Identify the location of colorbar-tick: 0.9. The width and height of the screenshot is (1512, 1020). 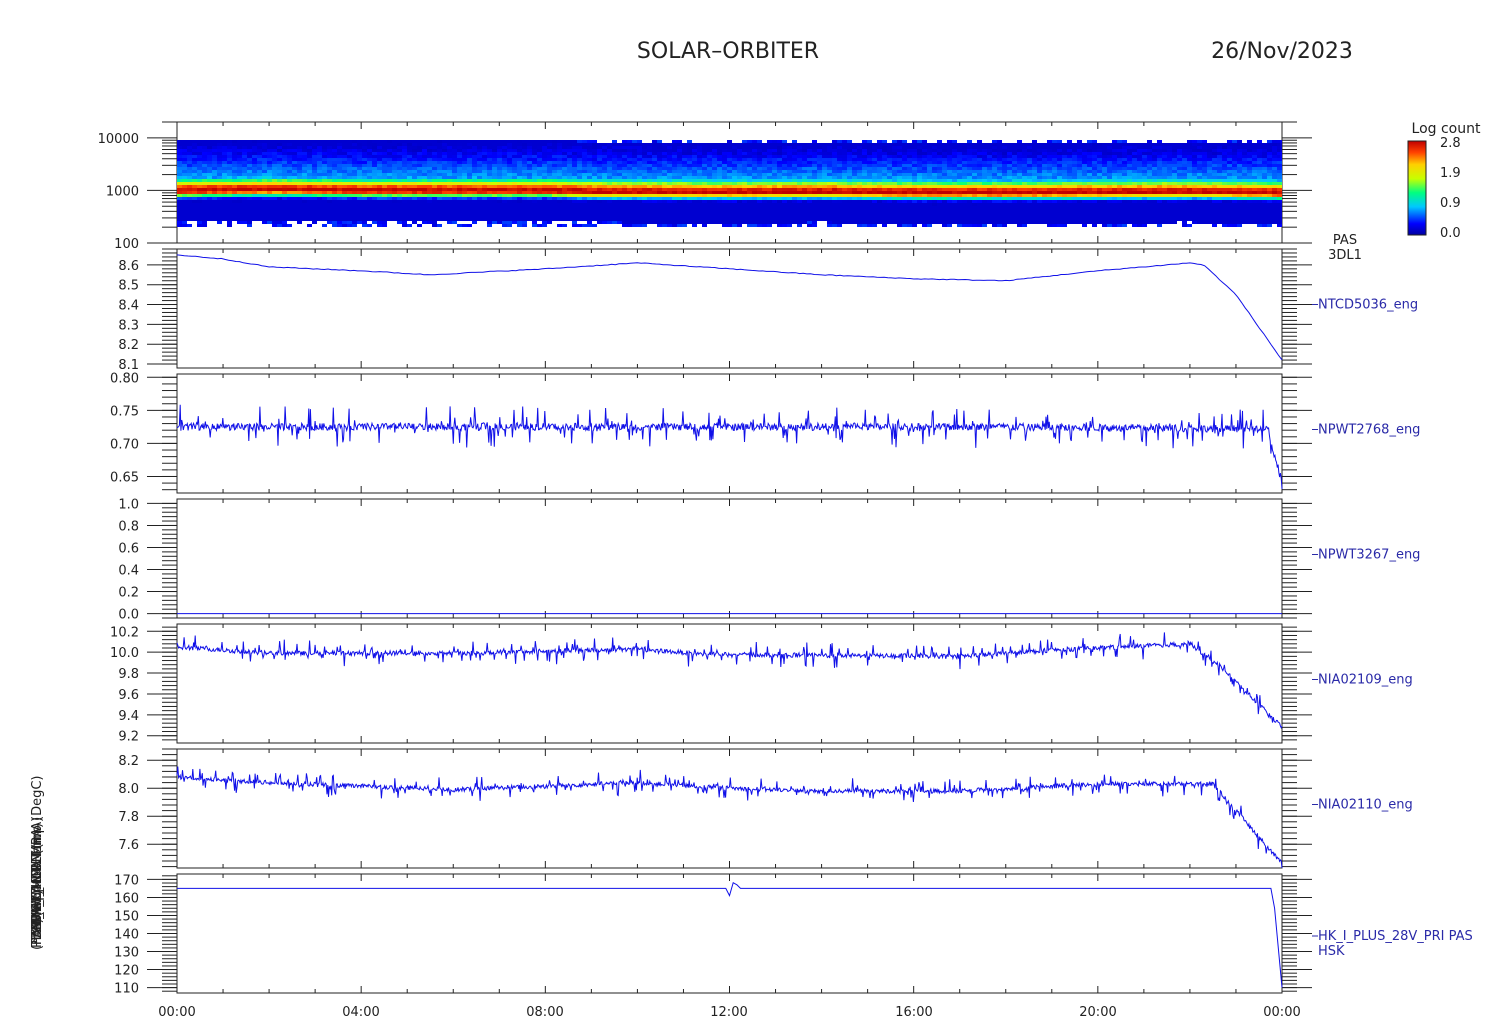
(1450, 203).